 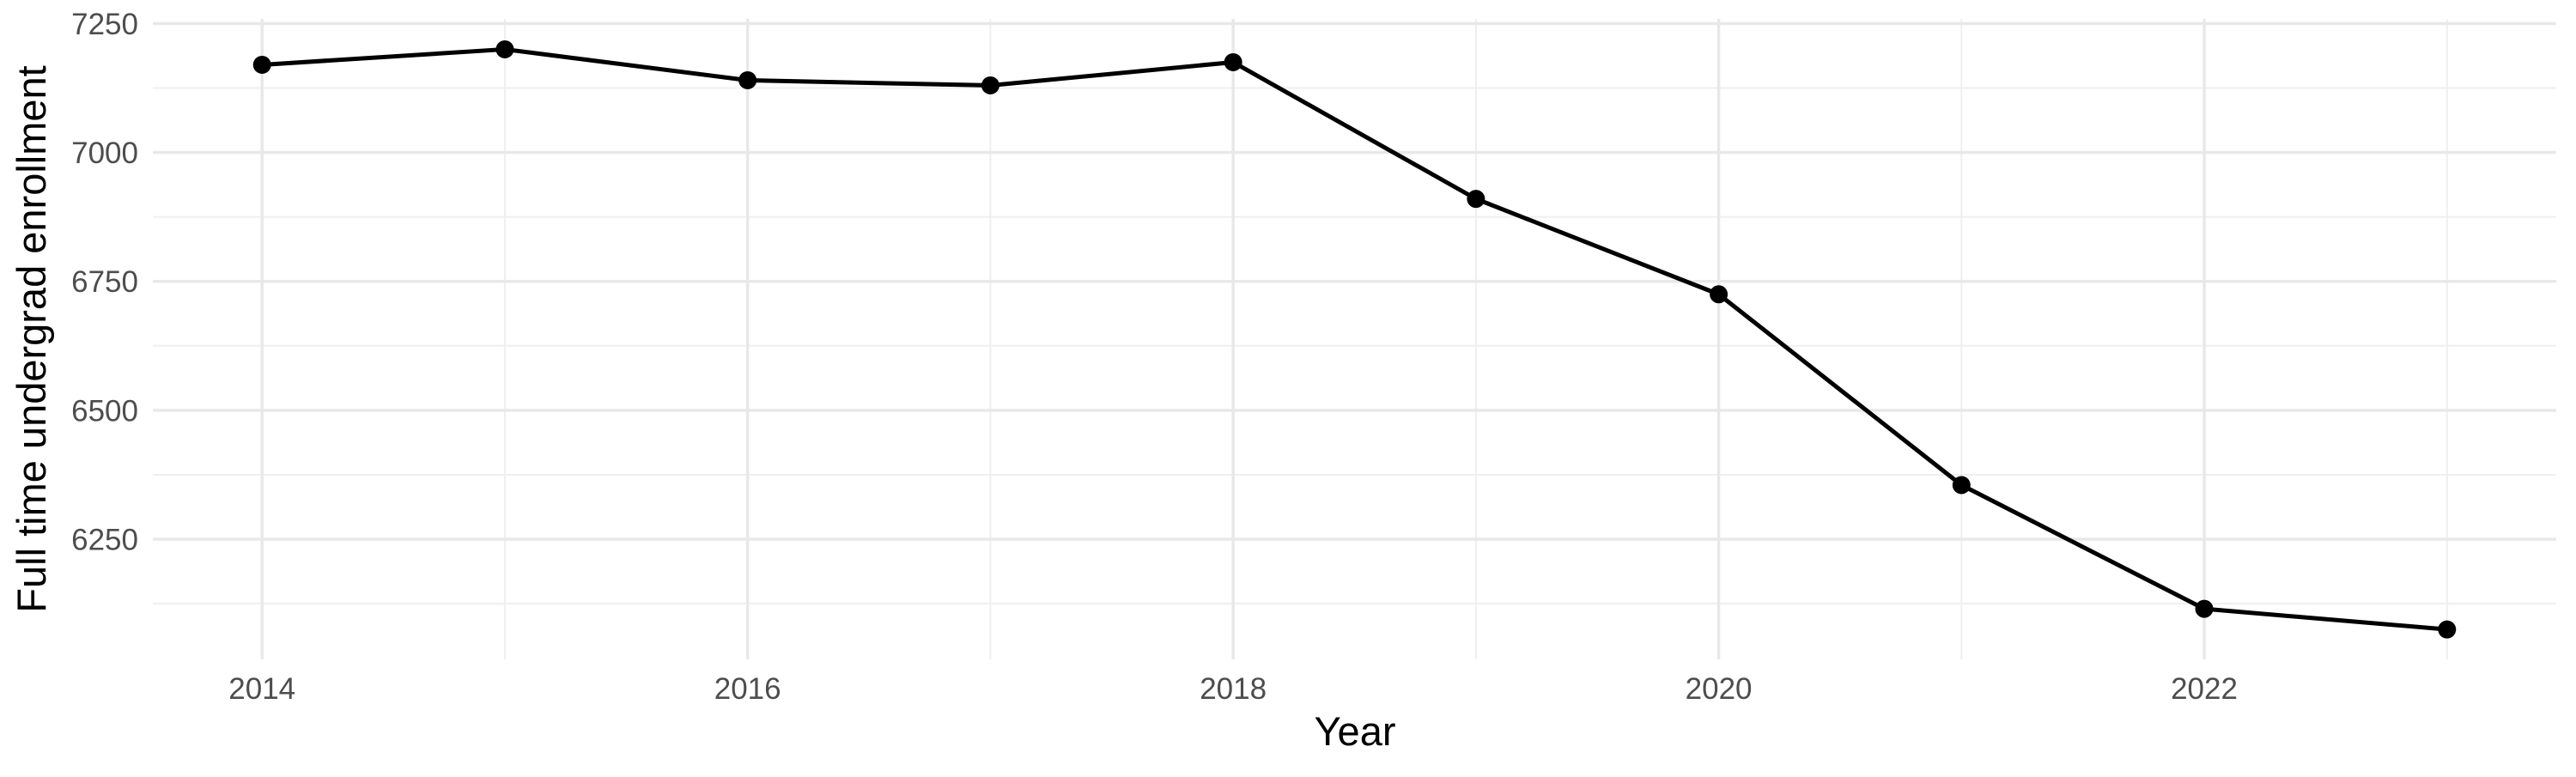 What do you see at coordinates (104, 540) in the screenshot?
I see `y-tick-label-6250: 6250` at bounding box center [104, 540].